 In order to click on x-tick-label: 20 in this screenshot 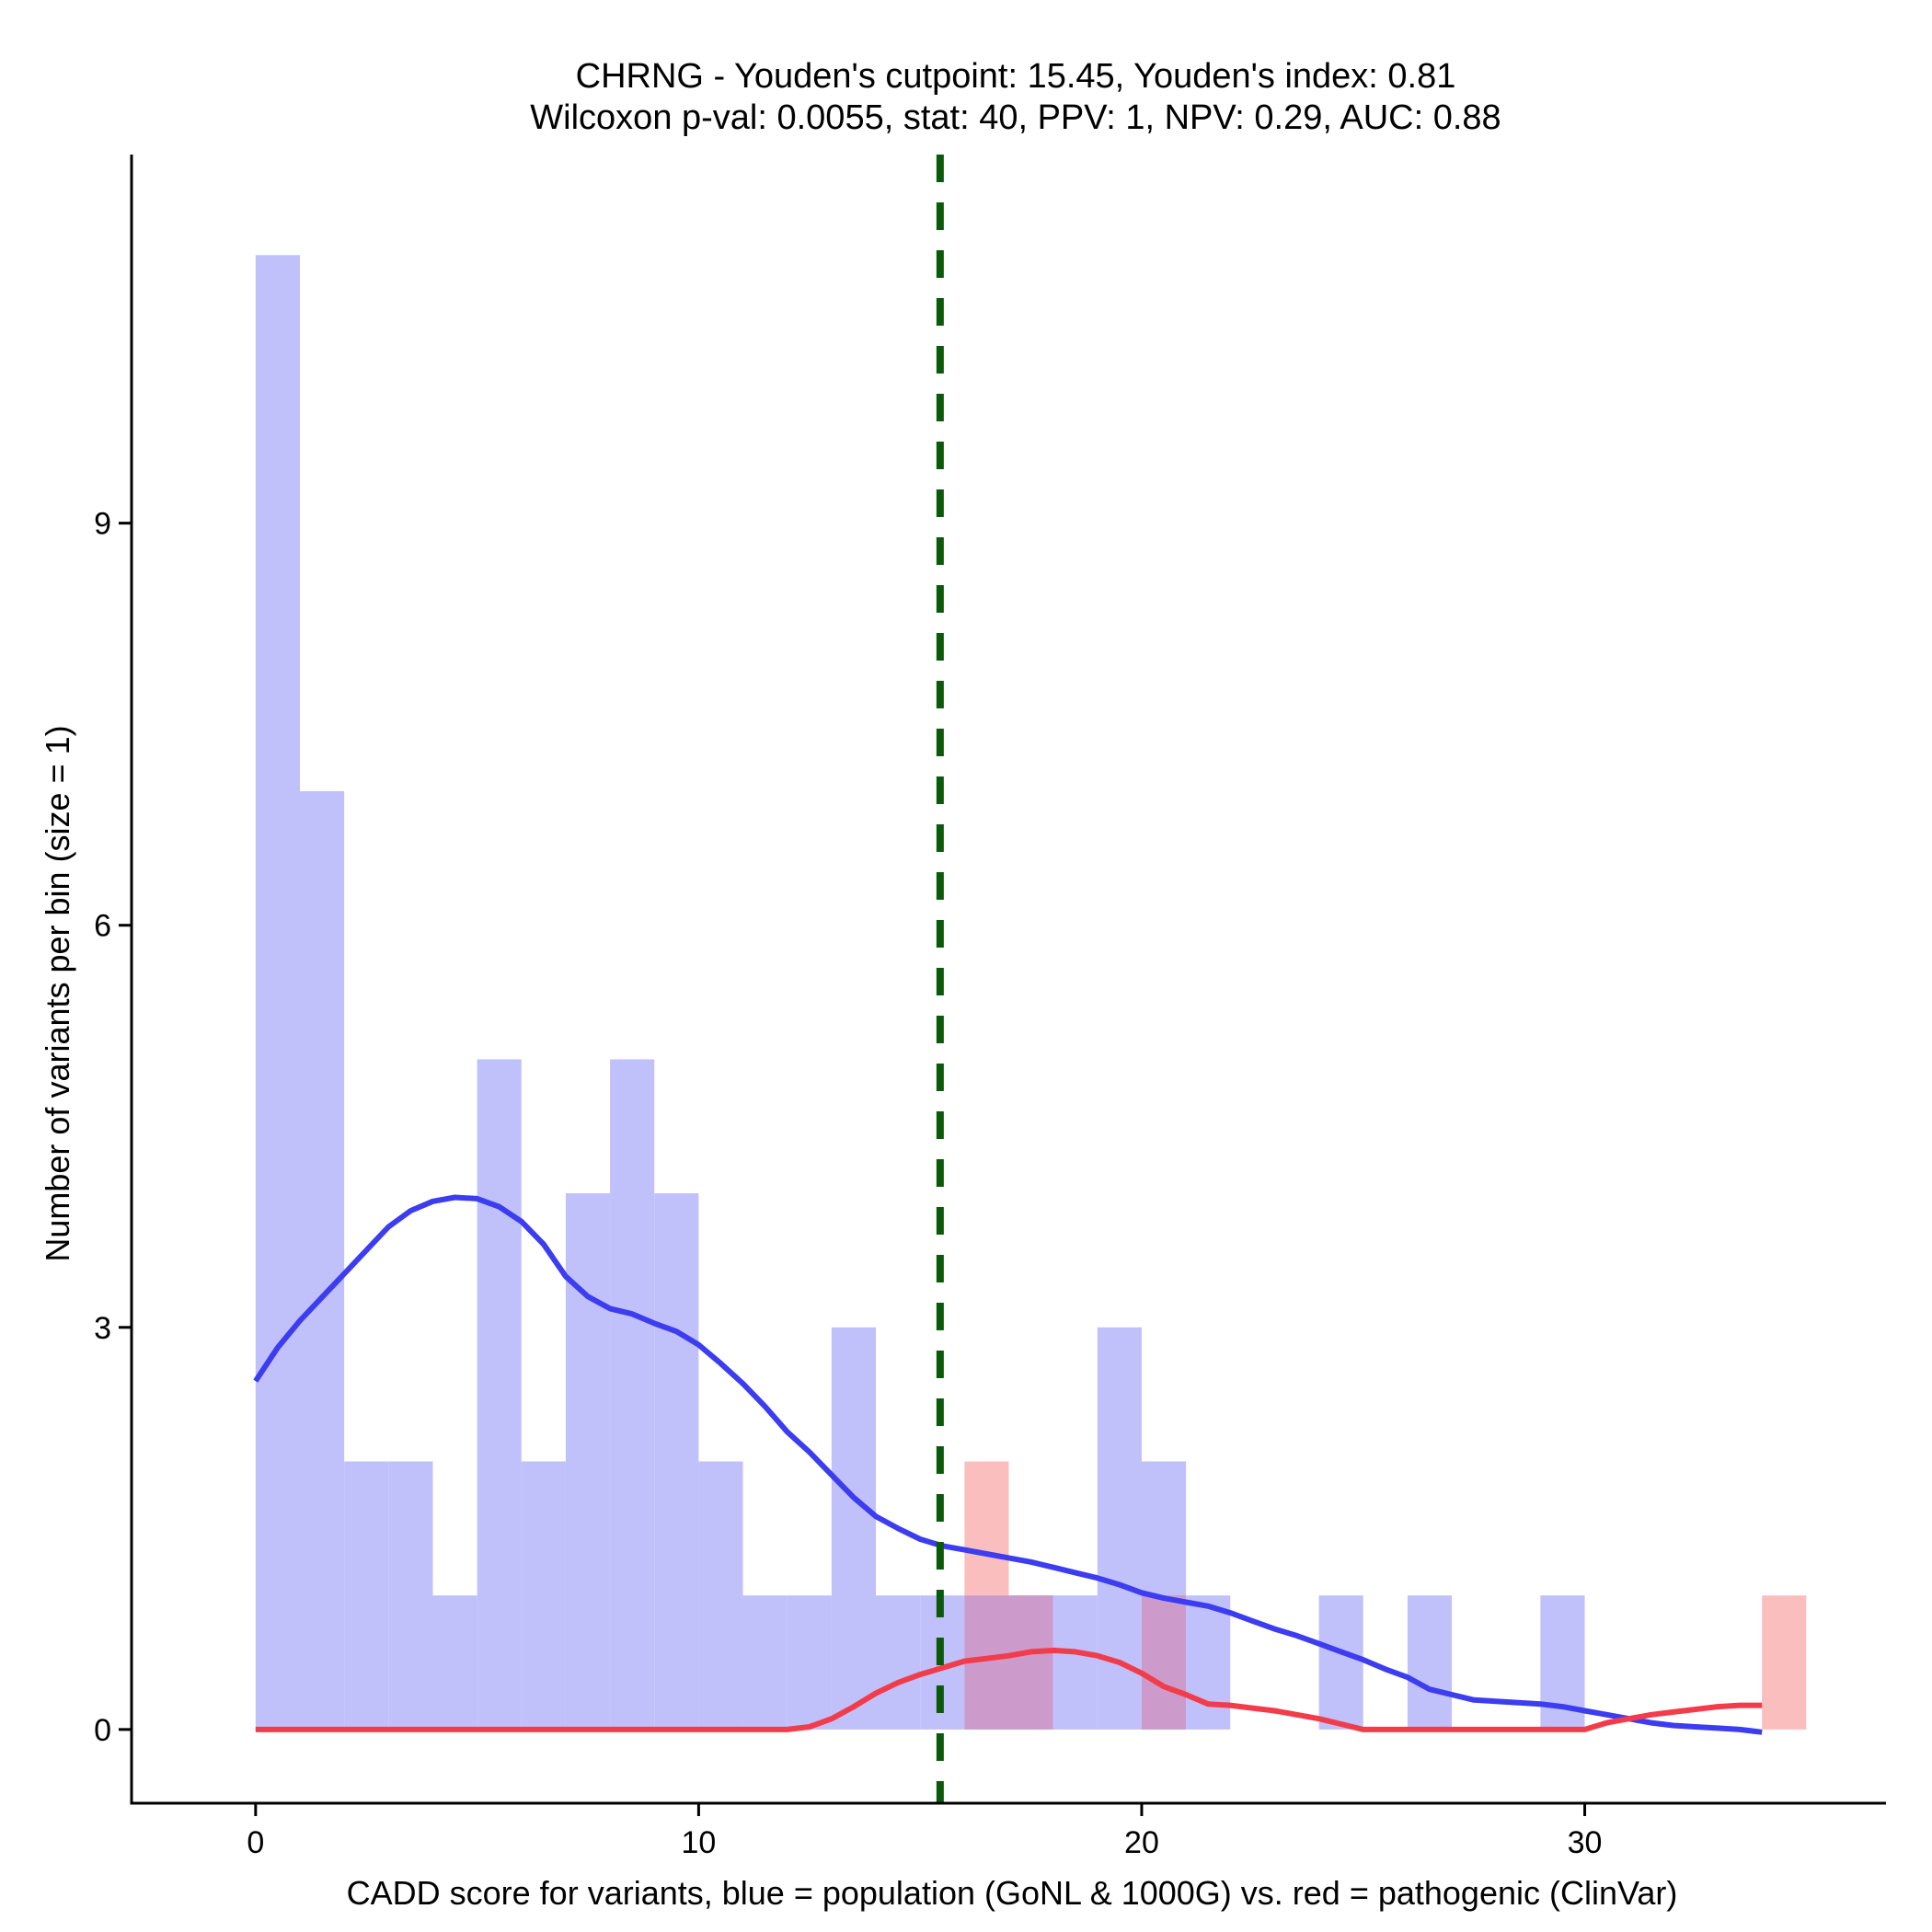, I will do `click(1141, 1842)`.